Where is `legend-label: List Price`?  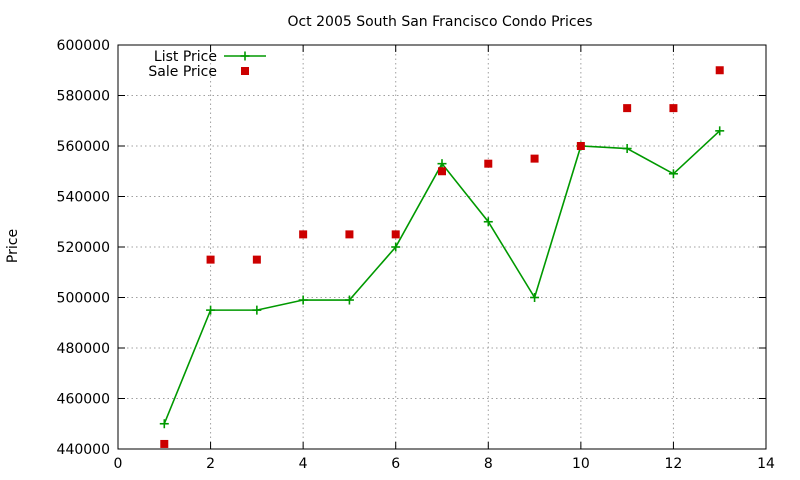
legend-label: List Price is located at coordinates (185, 57).